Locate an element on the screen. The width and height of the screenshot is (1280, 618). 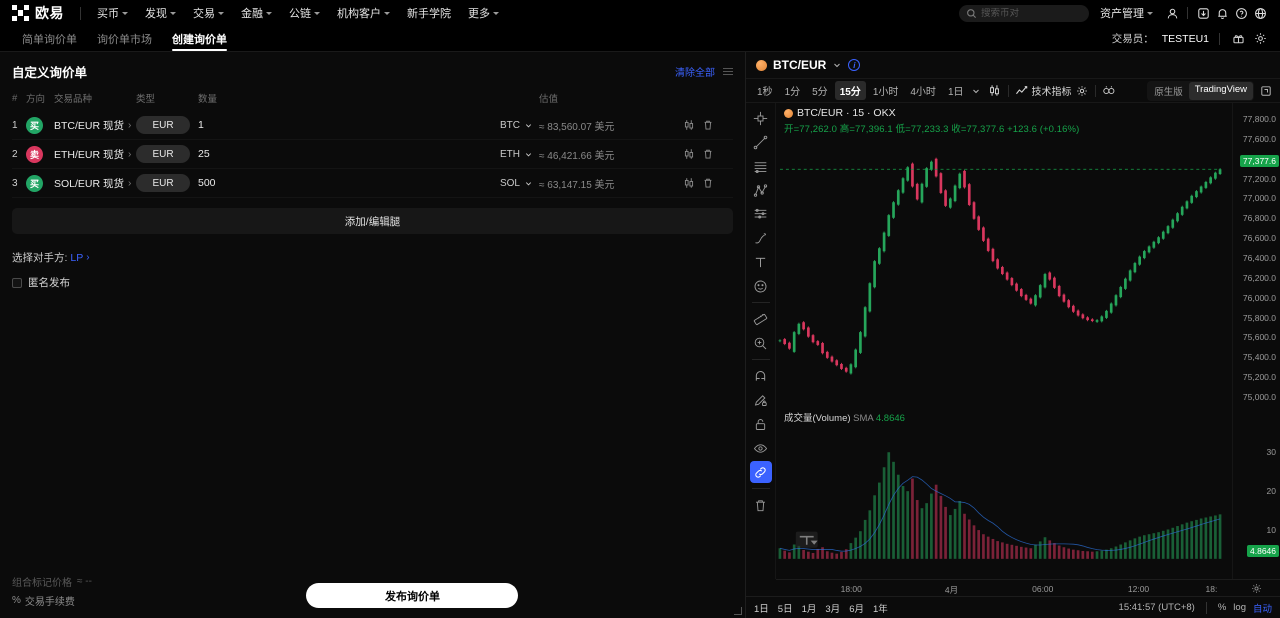
indicators-label: 技术指标 is located at coordinates (1051, 92).